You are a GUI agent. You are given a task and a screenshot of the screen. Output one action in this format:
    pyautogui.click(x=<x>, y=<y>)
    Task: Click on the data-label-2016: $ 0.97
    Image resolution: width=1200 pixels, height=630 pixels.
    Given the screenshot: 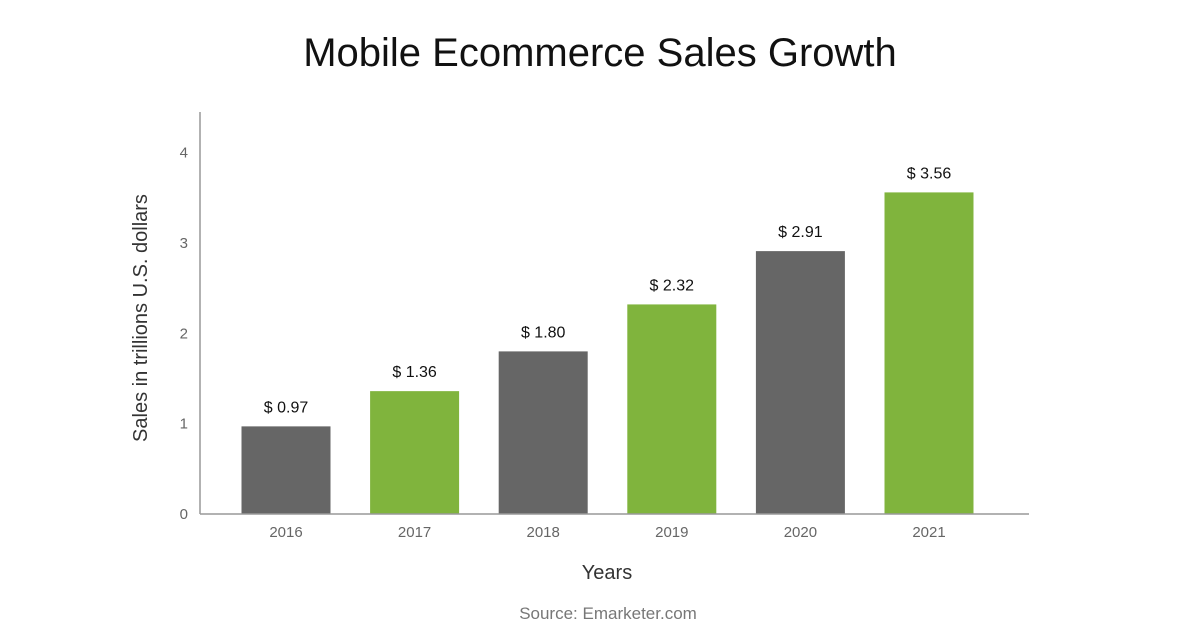 What is the action you would take?
    pyautogui.click(x=286, y=407)
    